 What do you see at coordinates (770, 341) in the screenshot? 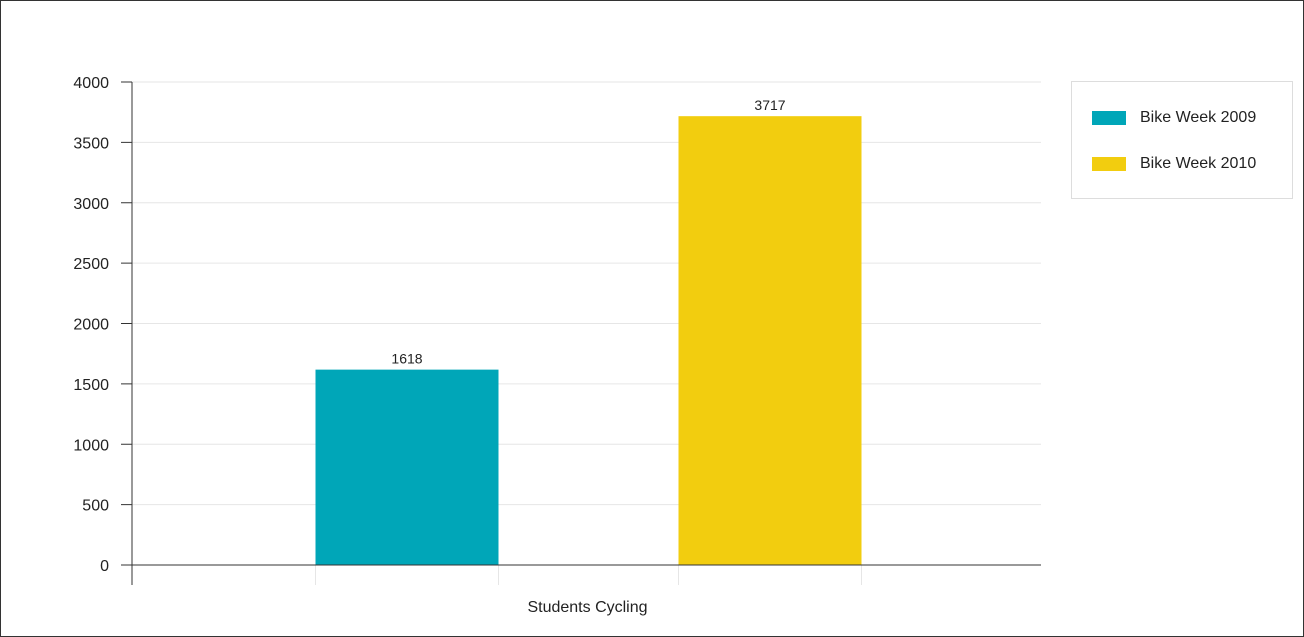
I see `bar-bike-week-2010` at bounding box center [770, 341].